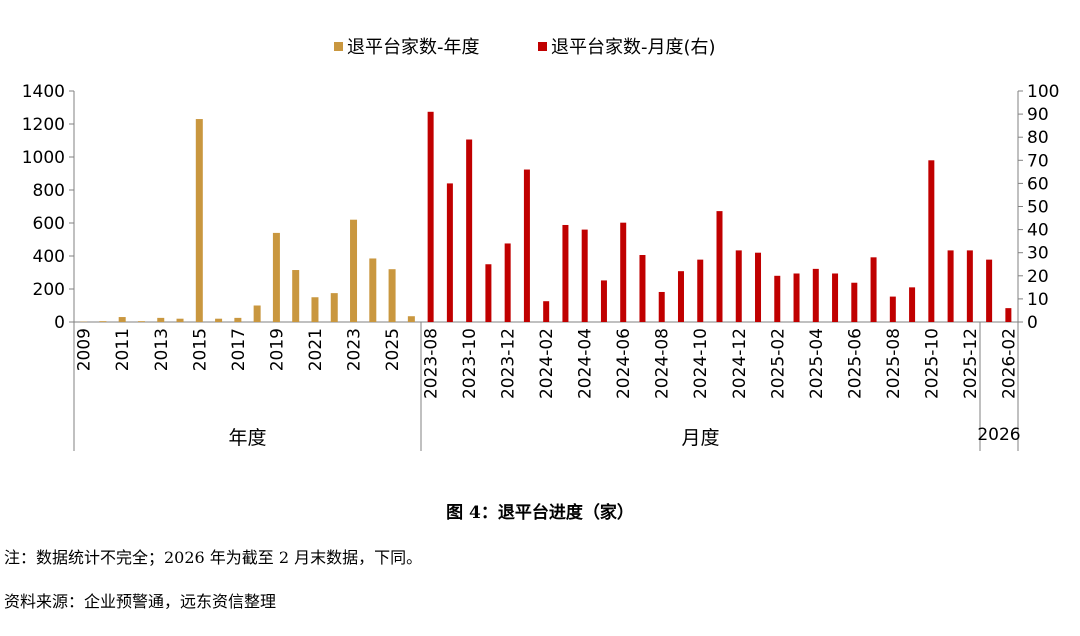  What do you see at coordinates (1038, 184) in the screenshot?
I see `y-right-tick-label: 60` at bounding box center [1038, 184].